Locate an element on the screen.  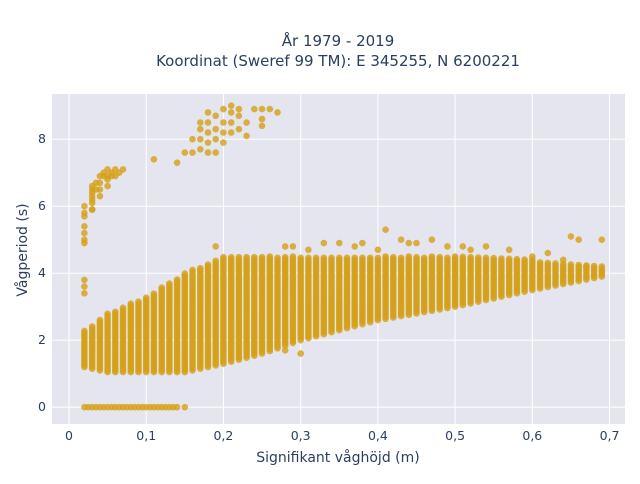
x-tick-label: 0,4 is located at coordinates (378, 435).